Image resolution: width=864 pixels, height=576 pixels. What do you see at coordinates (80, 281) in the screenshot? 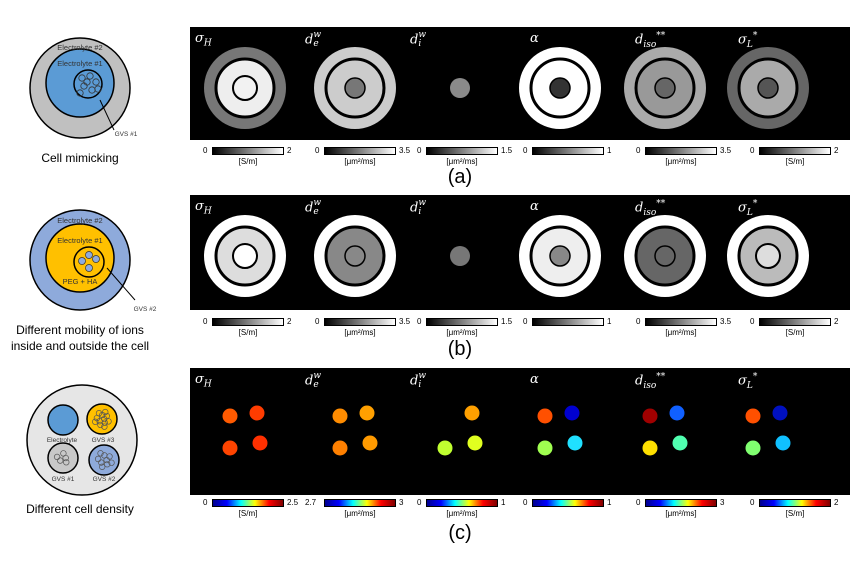
I see `diagram-label: PEG + HA` at bounding box center [80, 281].